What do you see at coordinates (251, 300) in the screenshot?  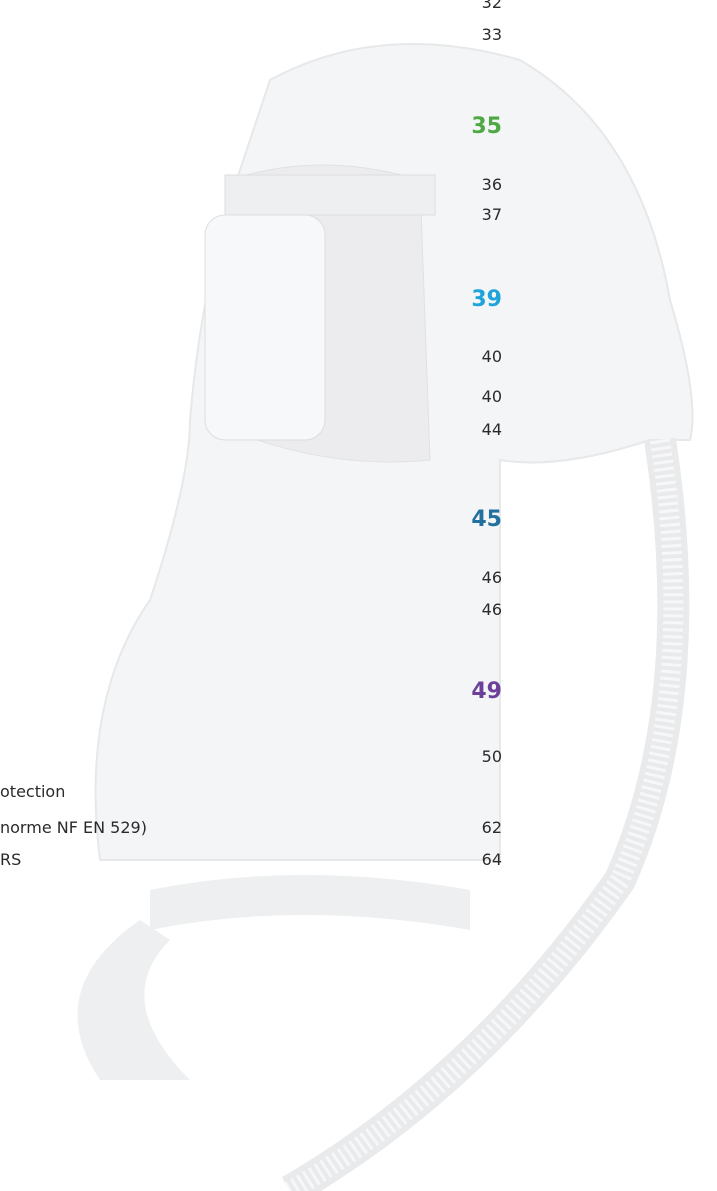 I see `section-entry: 39` at bounding box center [251, 300].